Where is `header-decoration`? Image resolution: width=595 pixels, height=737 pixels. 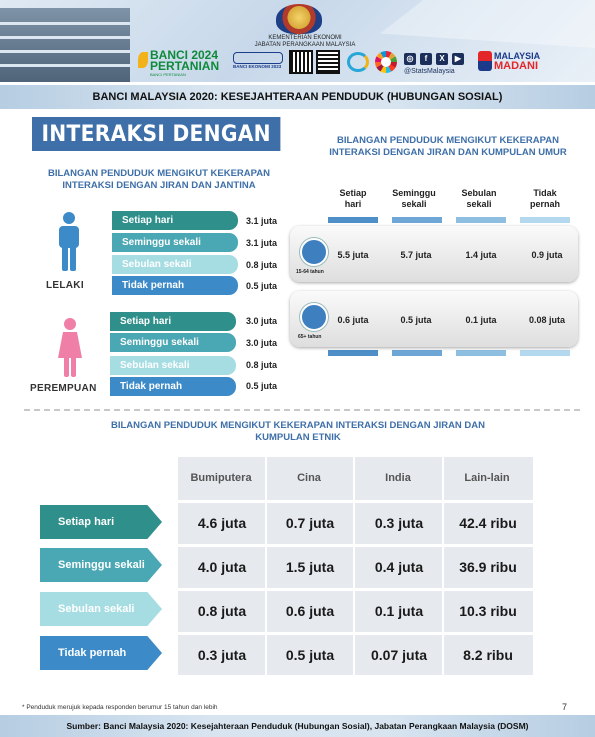 header-decoration is located at coordinates (487, 24).